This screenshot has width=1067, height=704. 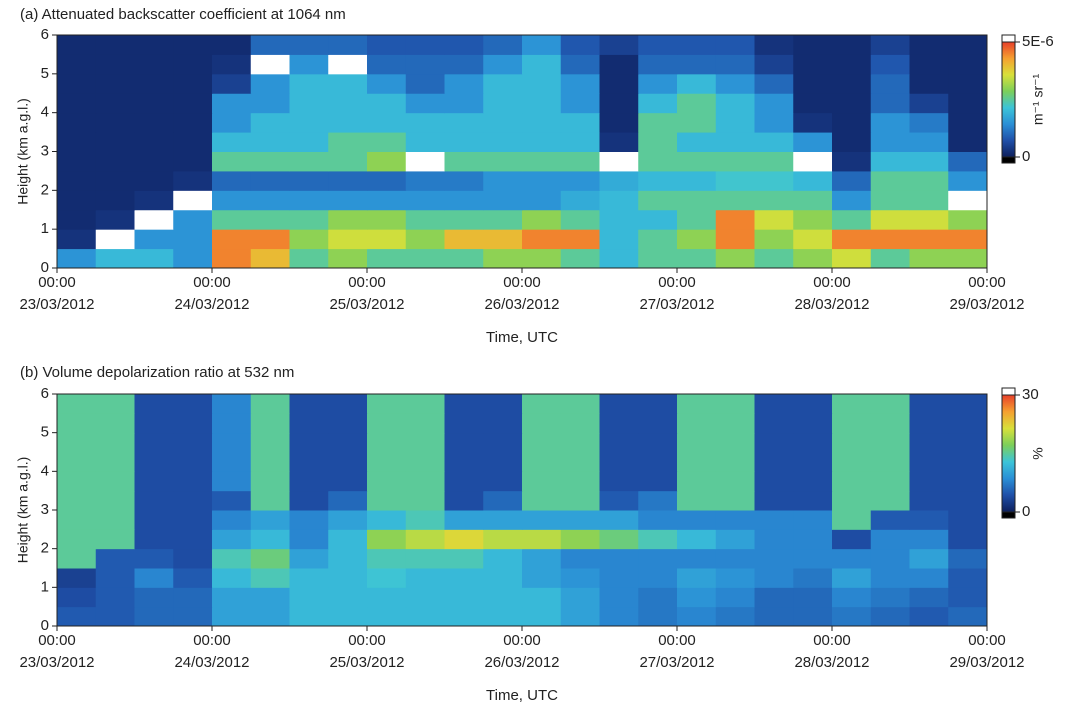 I want to click on y-axis-label: Height (km a.g.l.), so click(x=23, y=151).